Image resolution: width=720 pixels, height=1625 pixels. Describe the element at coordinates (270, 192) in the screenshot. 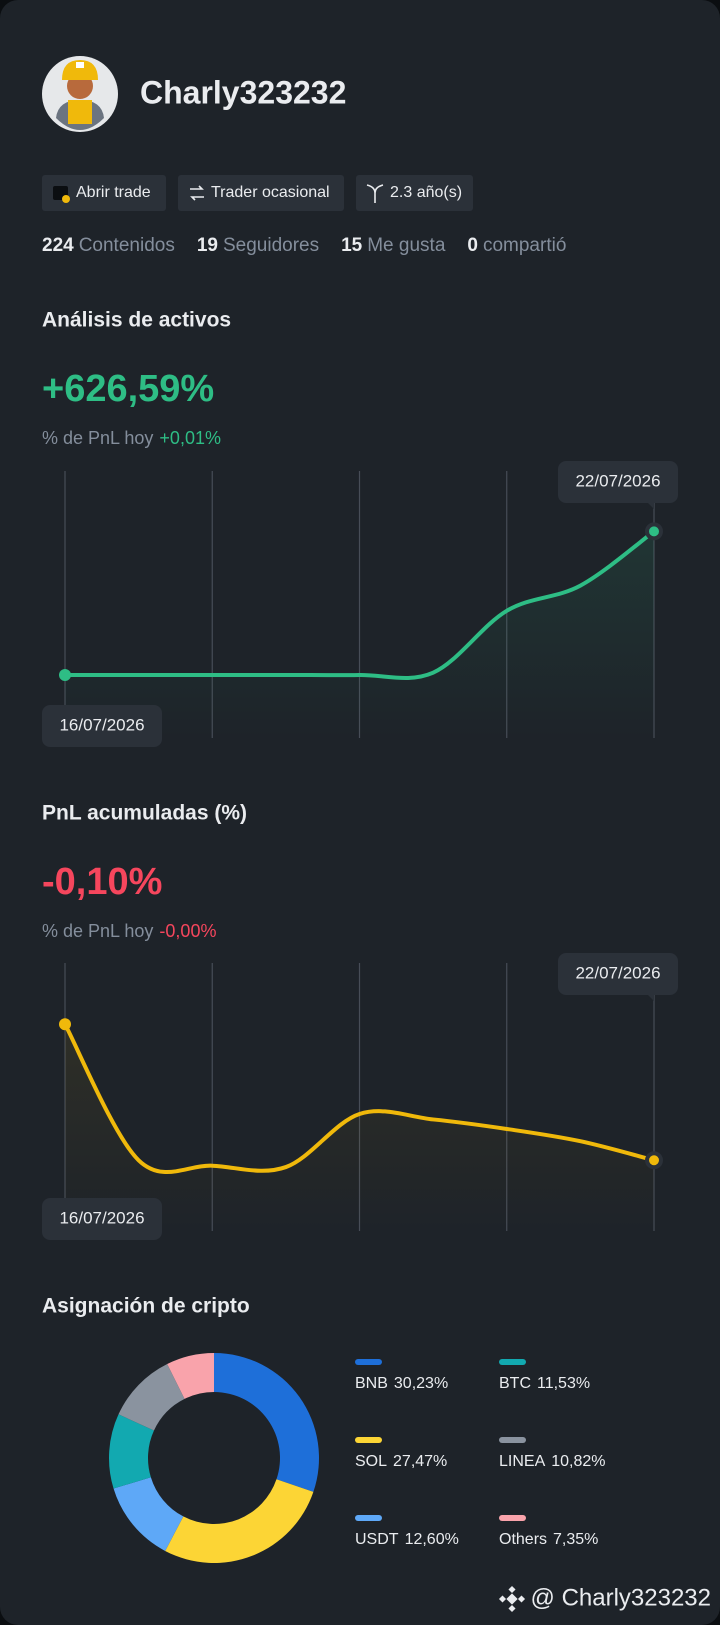

I see `tag: Trader ocasional` at that location.